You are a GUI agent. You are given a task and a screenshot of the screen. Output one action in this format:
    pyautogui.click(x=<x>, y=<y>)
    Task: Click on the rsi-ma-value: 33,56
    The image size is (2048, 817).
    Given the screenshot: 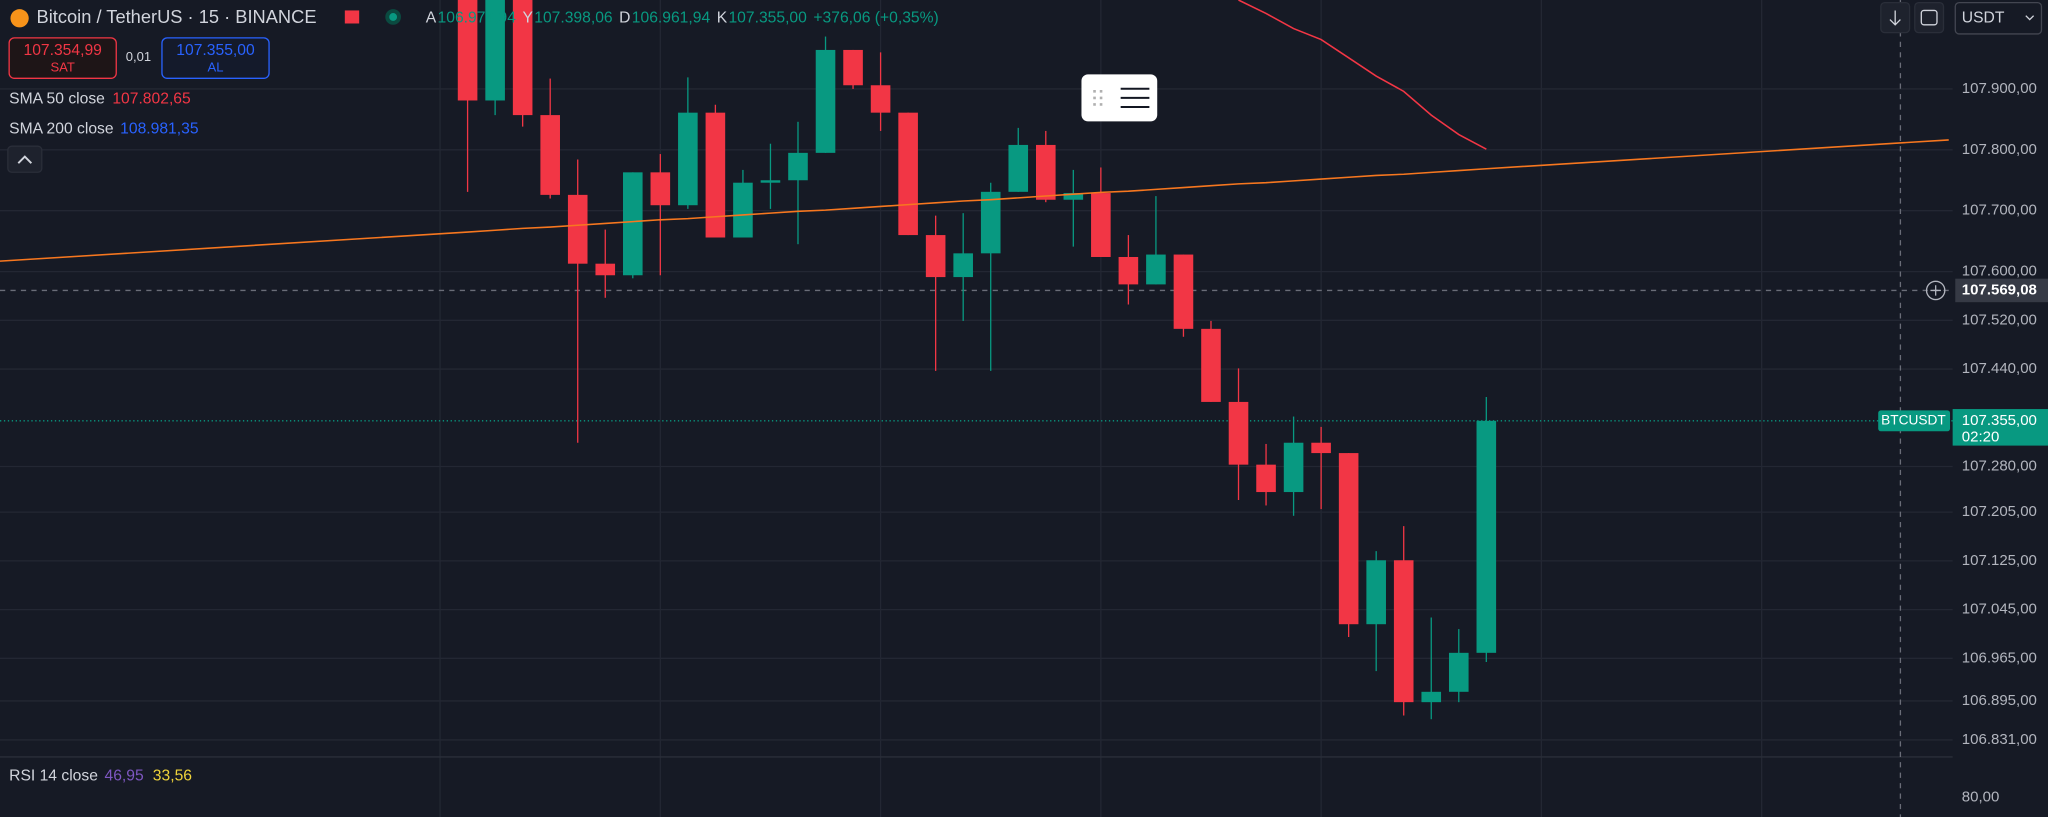 What is the action you would take?
    pyautogui.click(x=172, y=776)
    